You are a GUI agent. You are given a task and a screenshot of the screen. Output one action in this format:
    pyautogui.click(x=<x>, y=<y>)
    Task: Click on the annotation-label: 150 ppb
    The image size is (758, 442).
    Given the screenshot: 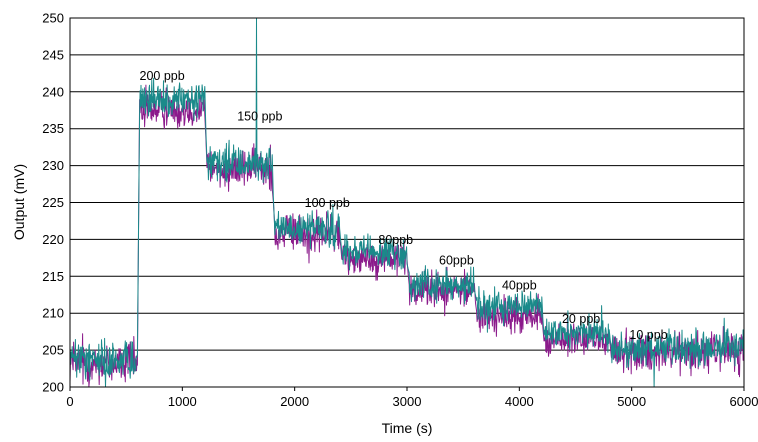 What is the action you would take?
    pyautogui.click(x=259, y=117)
    